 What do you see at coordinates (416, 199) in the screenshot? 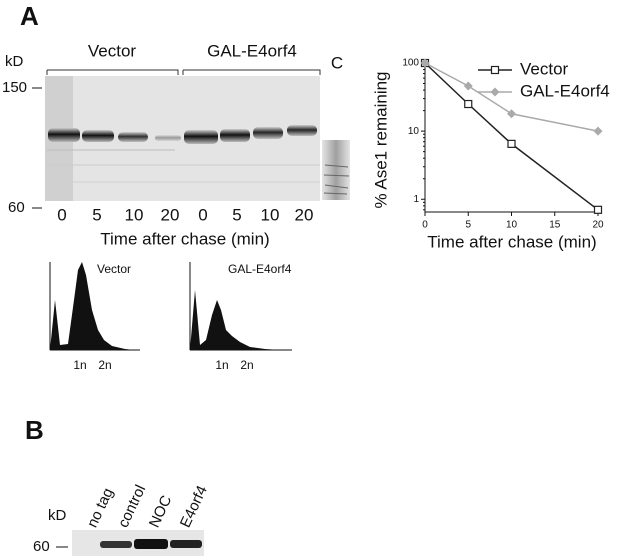
I see `y-tick-label: 1` at bounding box center [416, 199].